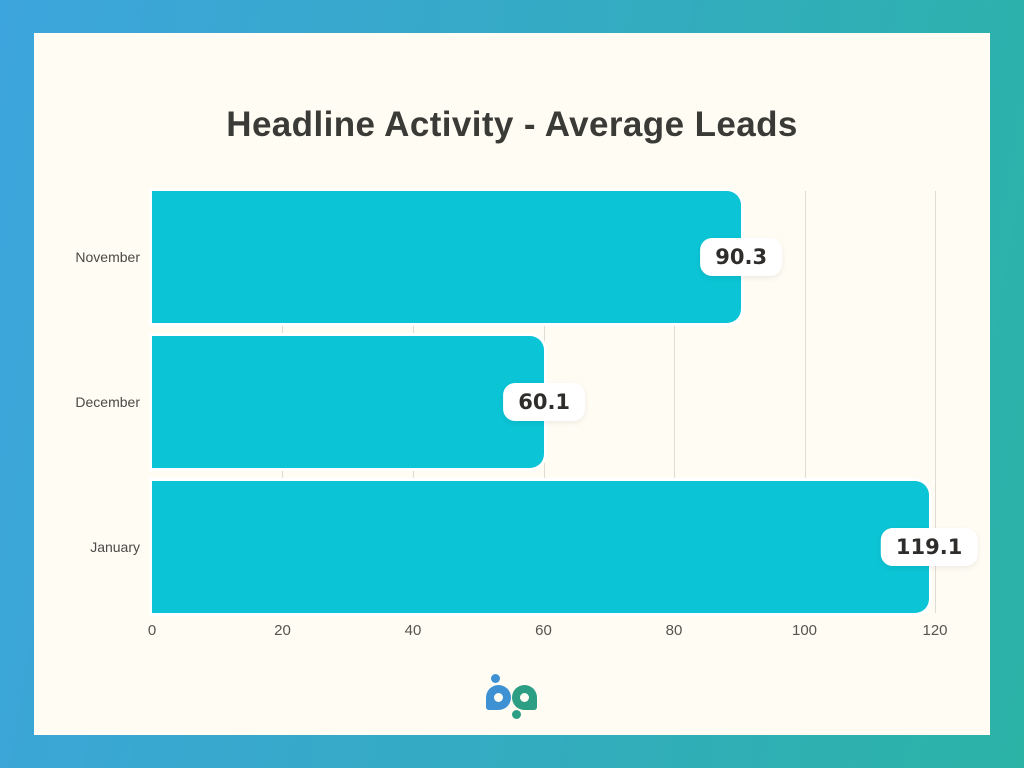 The height and width of the screenshot is (768, 1024). I want to click on category-label: November, so click(107, 257).